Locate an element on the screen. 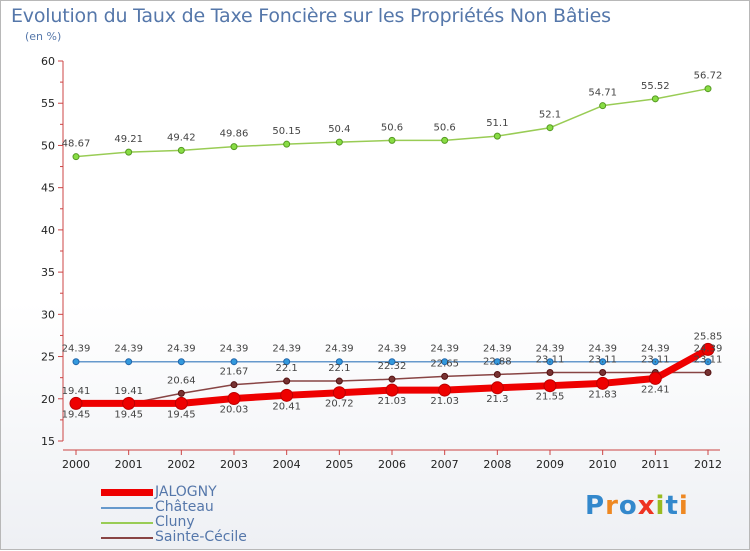  logo-letter: x is located at coordinates (646, 506).